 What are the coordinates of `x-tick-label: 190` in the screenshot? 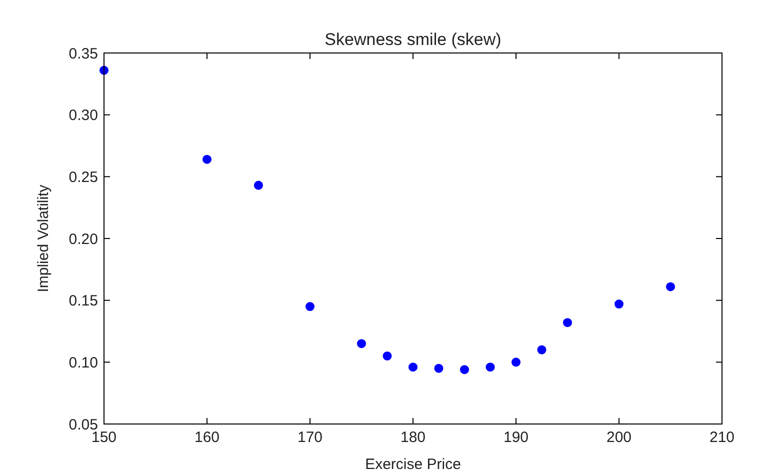 It's located at (516, 437).